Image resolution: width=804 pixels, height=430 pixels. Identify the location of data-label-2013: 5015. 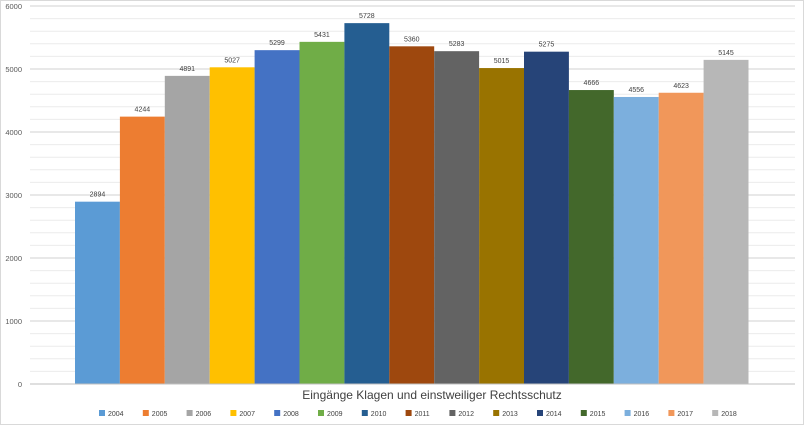
(502, 61).